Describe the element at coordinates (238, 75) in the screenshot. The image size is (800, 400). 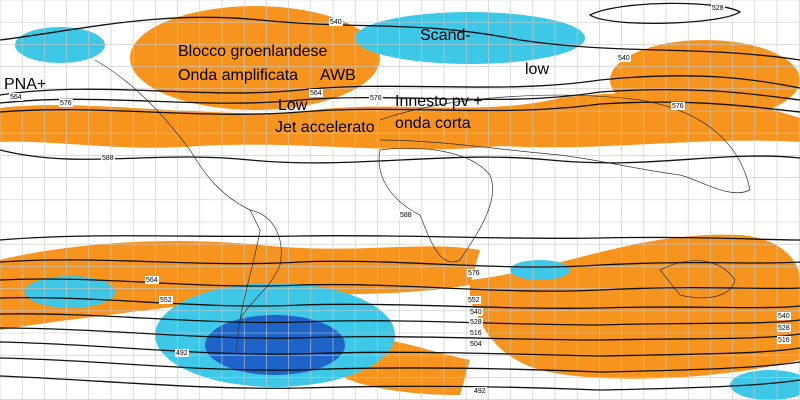
I see `annotation: Onda amplificata` at that location.